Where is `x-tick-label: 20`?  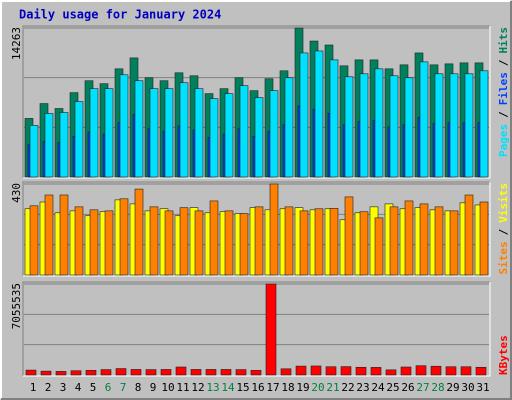 x-tick-label: 20 is located at coordinates (317, 387).